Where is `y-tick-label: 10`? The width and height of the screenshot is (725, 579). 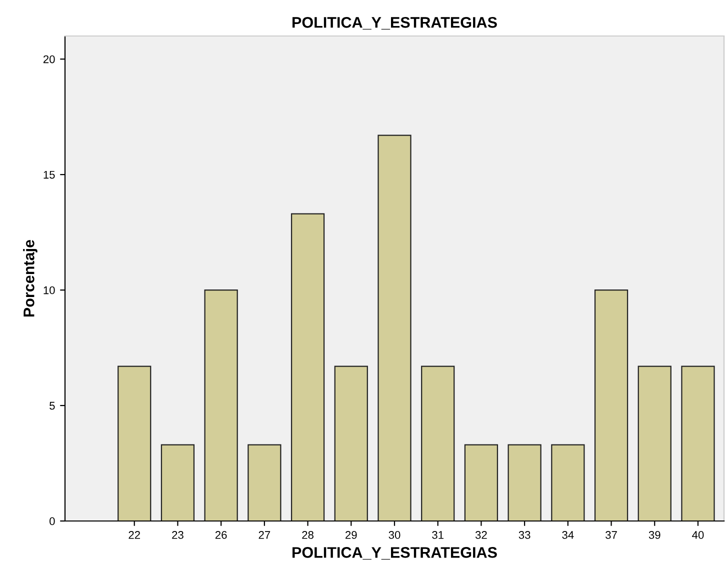 y-tick-label: 10 is located at coordinates (49, 290).